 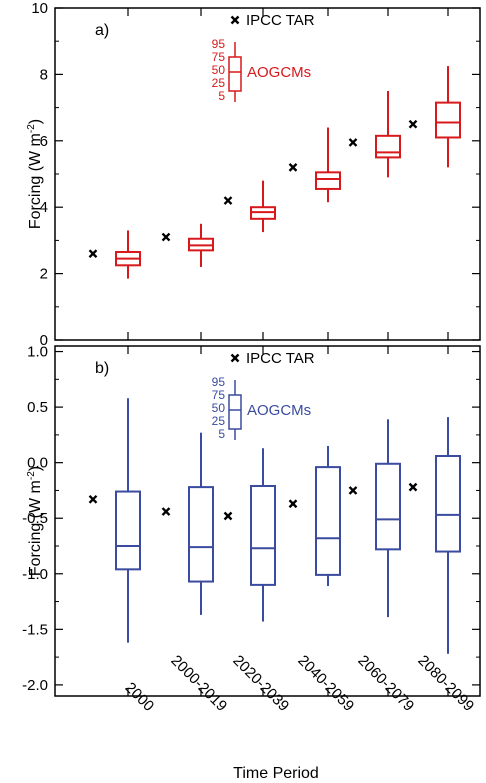 I want to click on y-tick-label: 0, so click(x=44, y=340).